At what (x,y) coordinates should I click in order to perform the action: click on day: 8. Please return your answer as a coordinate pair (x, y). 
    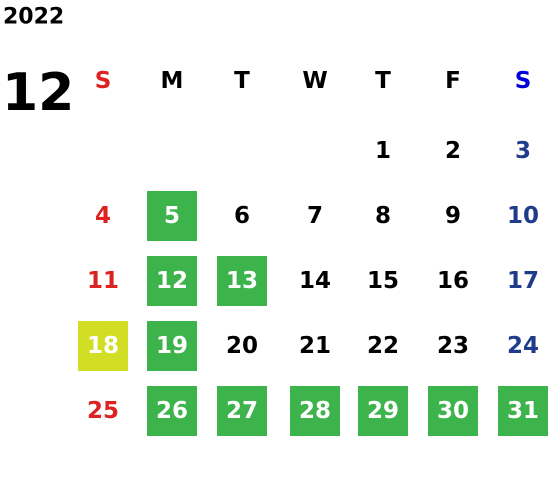
    Looking at the image, I should click on (383, 216).